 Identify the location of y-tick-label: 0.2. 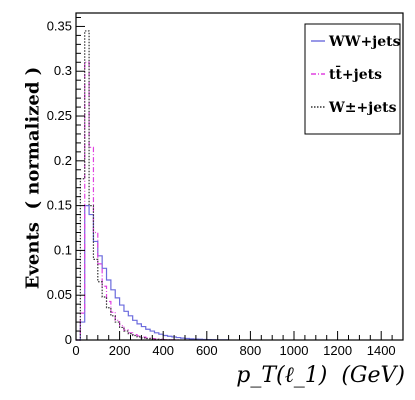
(63, 160).